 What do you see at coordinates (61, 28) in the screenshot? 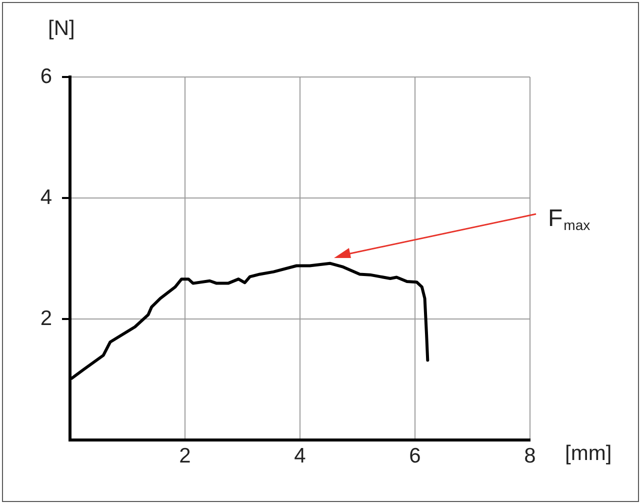
I see `y-axis-title: [N]` at bounding box center [61, 28].